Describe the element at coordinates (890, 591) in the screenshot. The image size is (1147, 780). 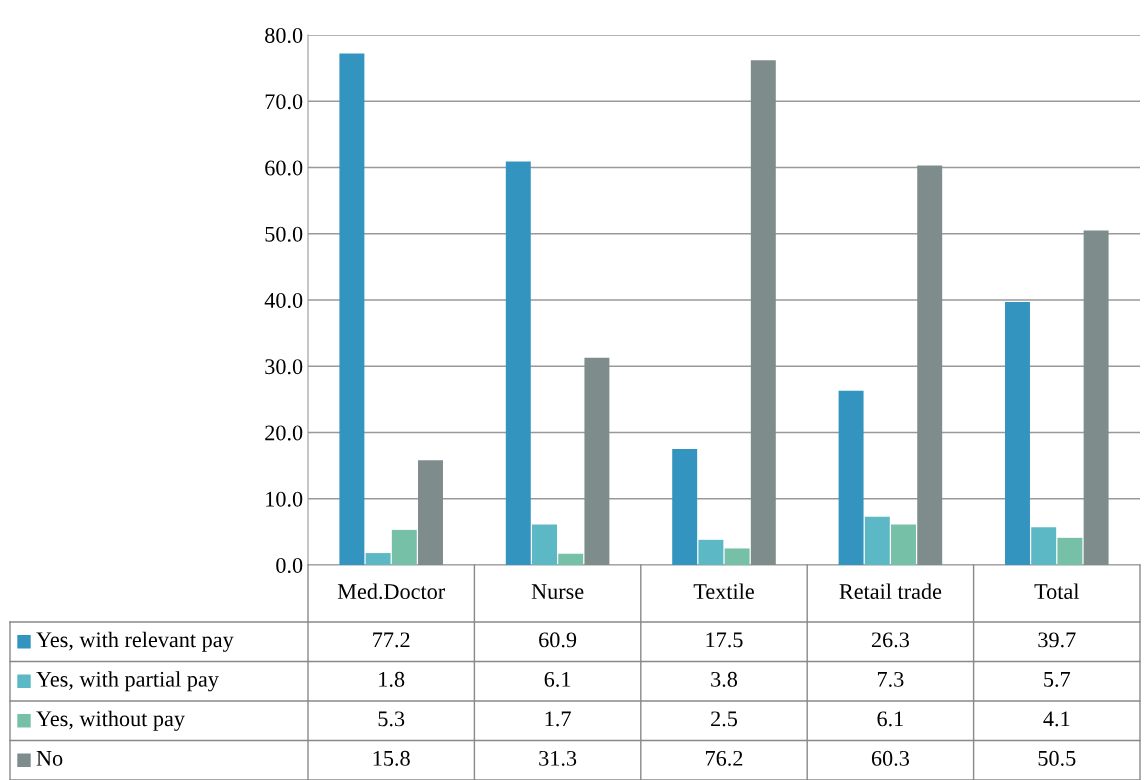
I see `x-tick-label: Retail trade` at that location.